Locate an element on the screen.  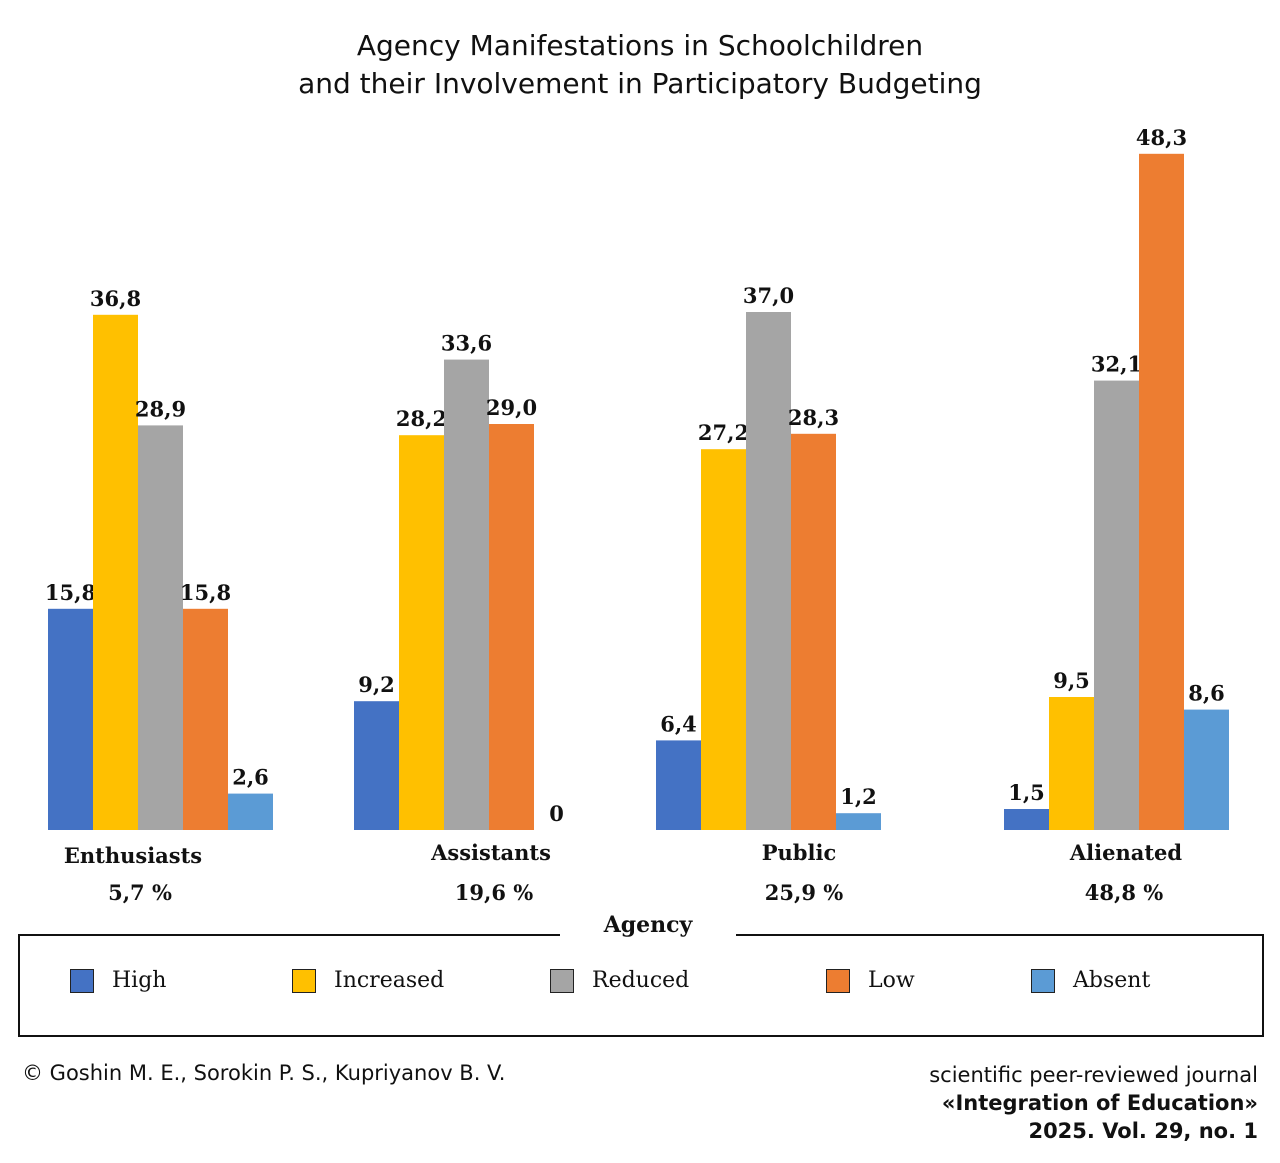
data-label-high-assistants: 9,2 is located at coordinates (376, 684).